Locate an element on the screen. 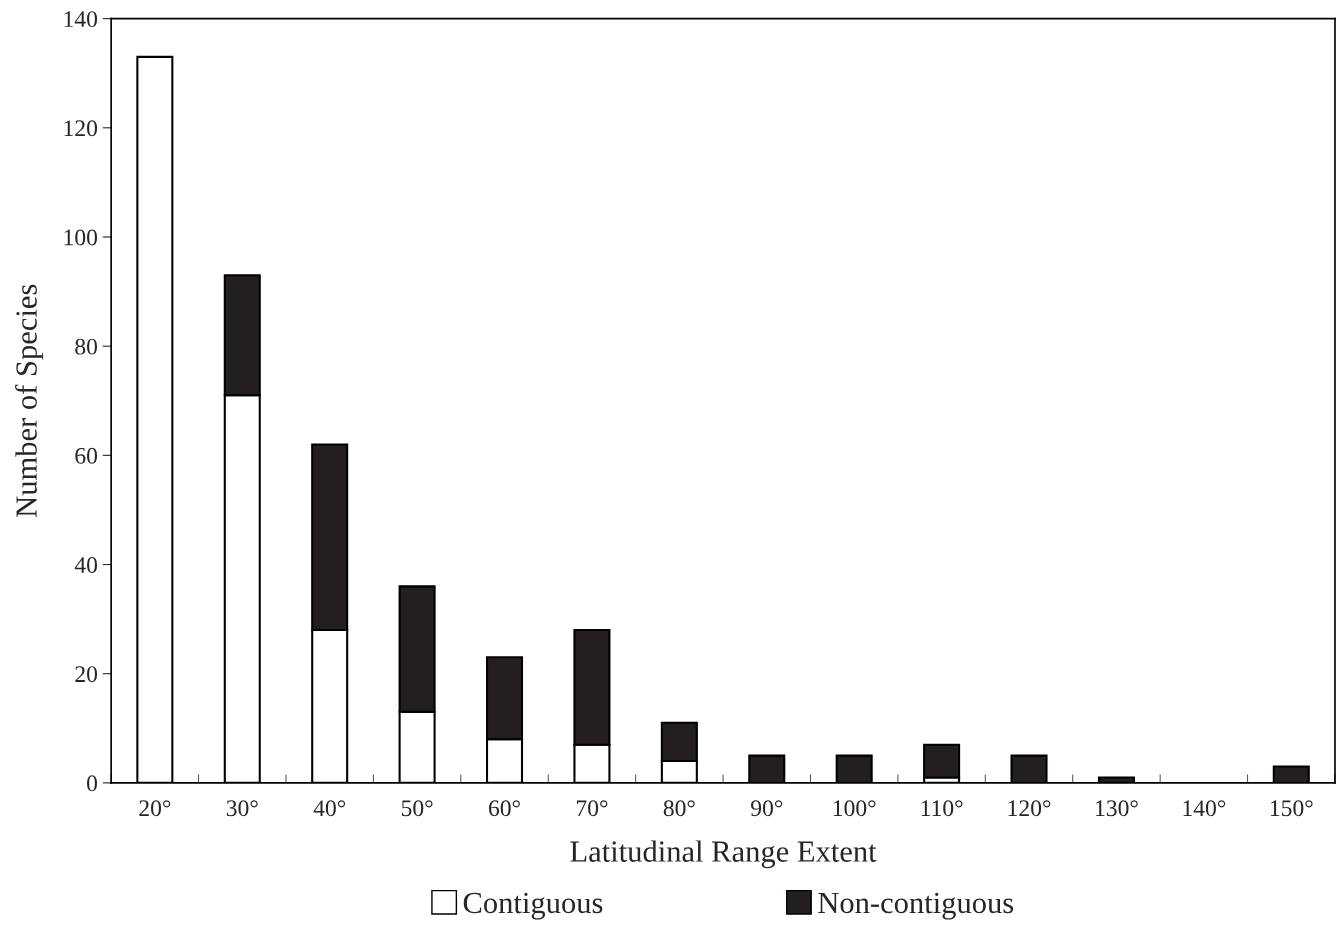 This screenshot has width=1339, height=932. y-tick-label: 100 is located at coordinates (81, 237).